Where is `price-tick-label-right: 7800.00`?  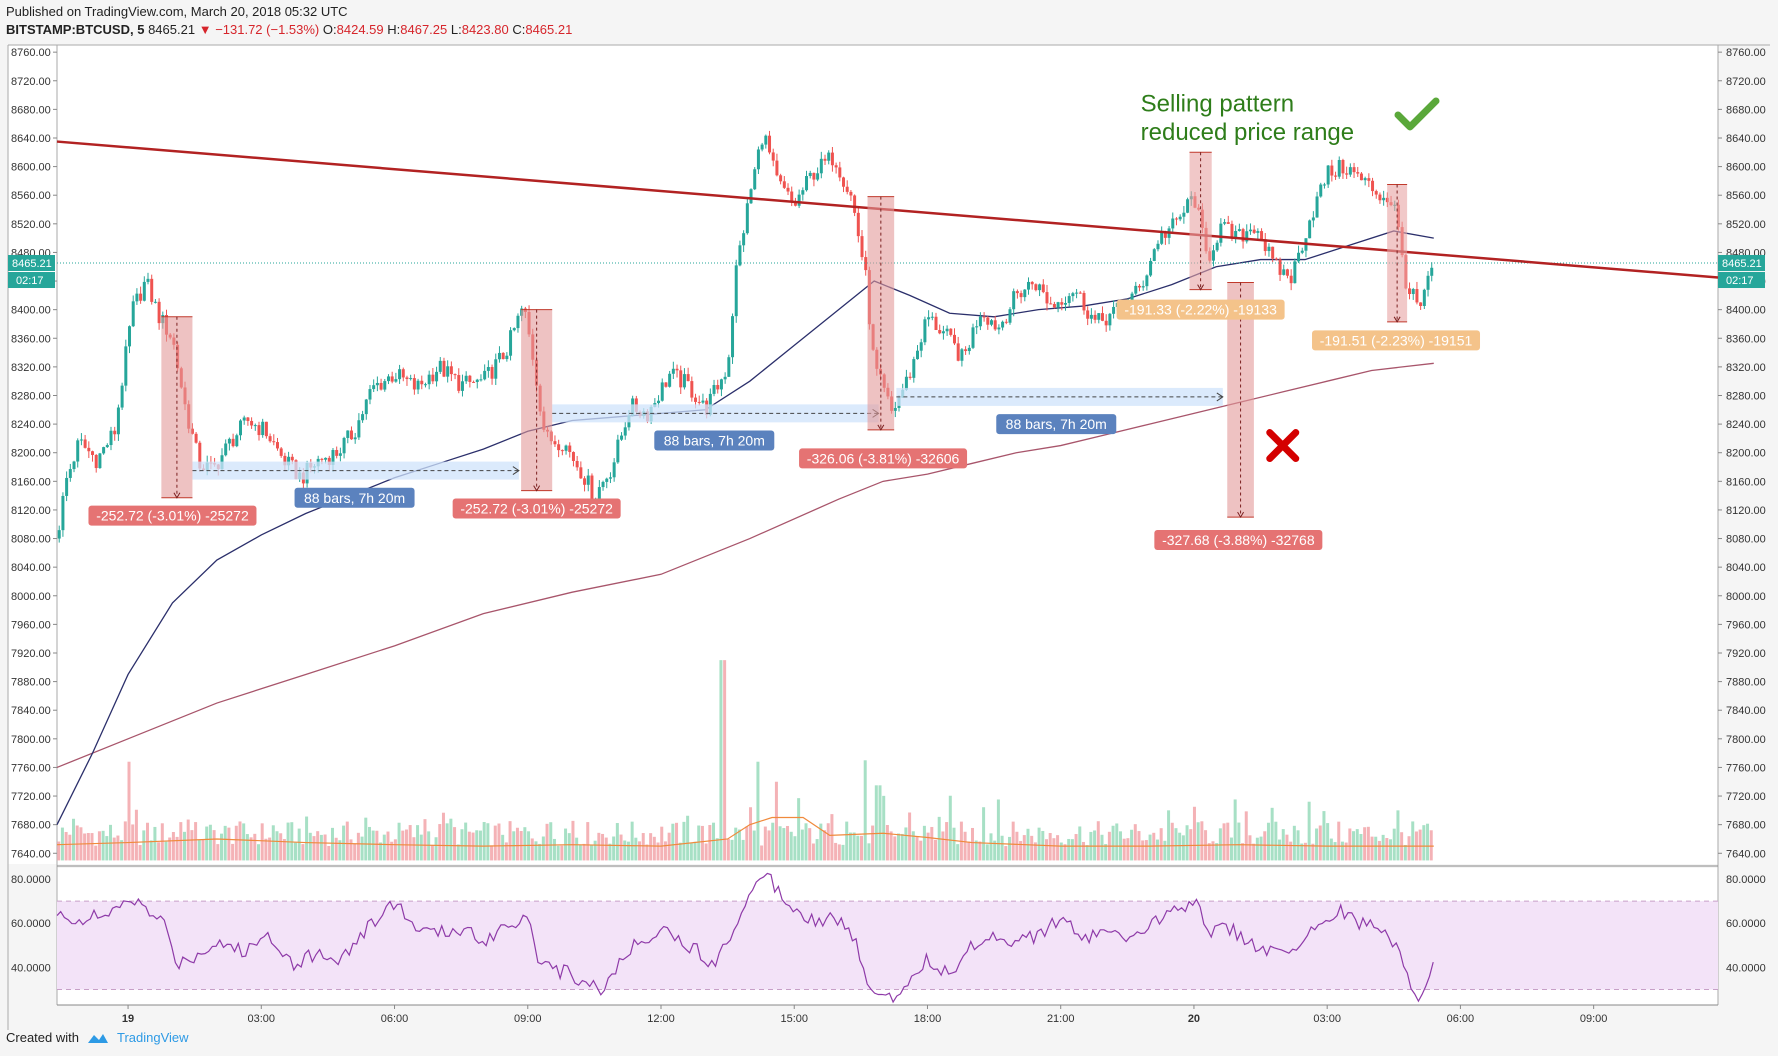 price-tick-label-right: 7800.00 is located at coordinates (1746, 740).